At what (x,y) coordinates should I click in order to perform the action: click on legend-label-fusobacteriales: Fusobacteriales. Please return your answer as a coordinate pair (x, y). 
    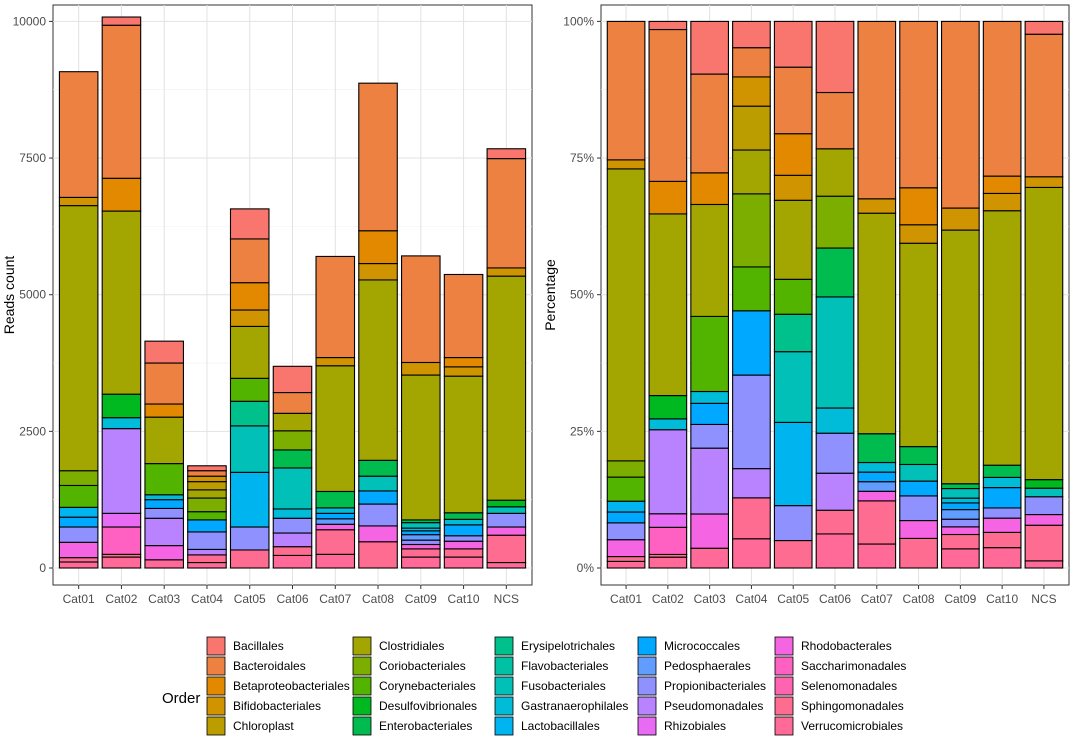
    Looking at the image, I should click on (563, 686).